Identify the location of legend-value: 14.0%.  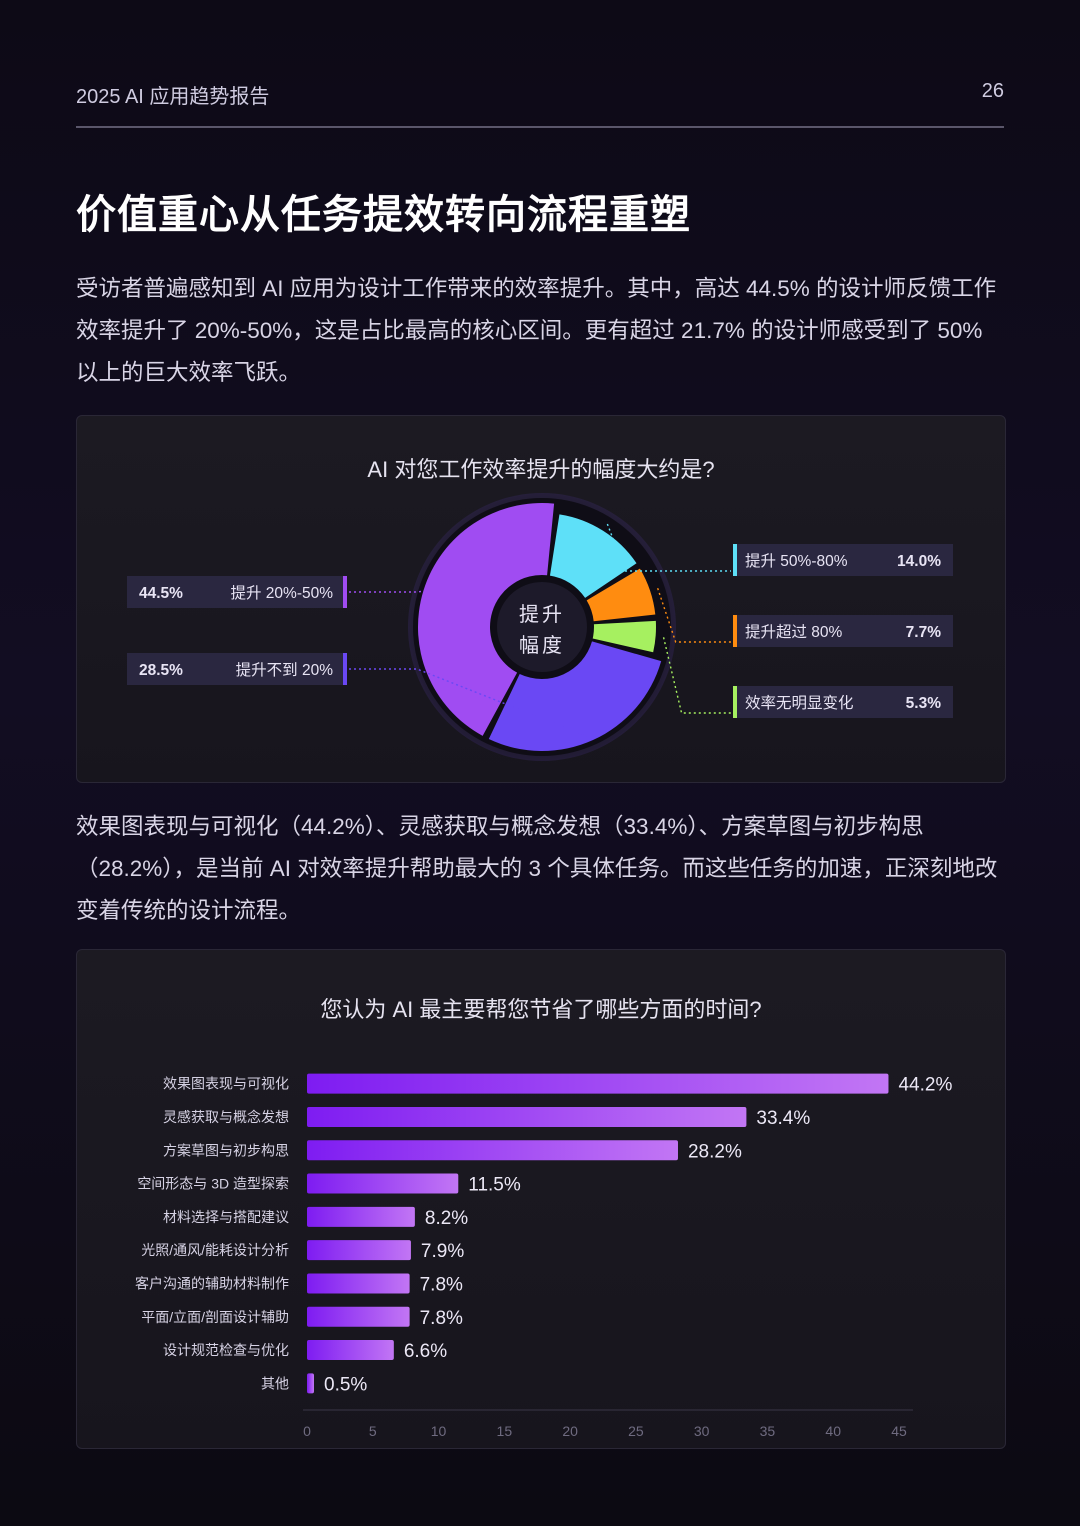
(919, 561).